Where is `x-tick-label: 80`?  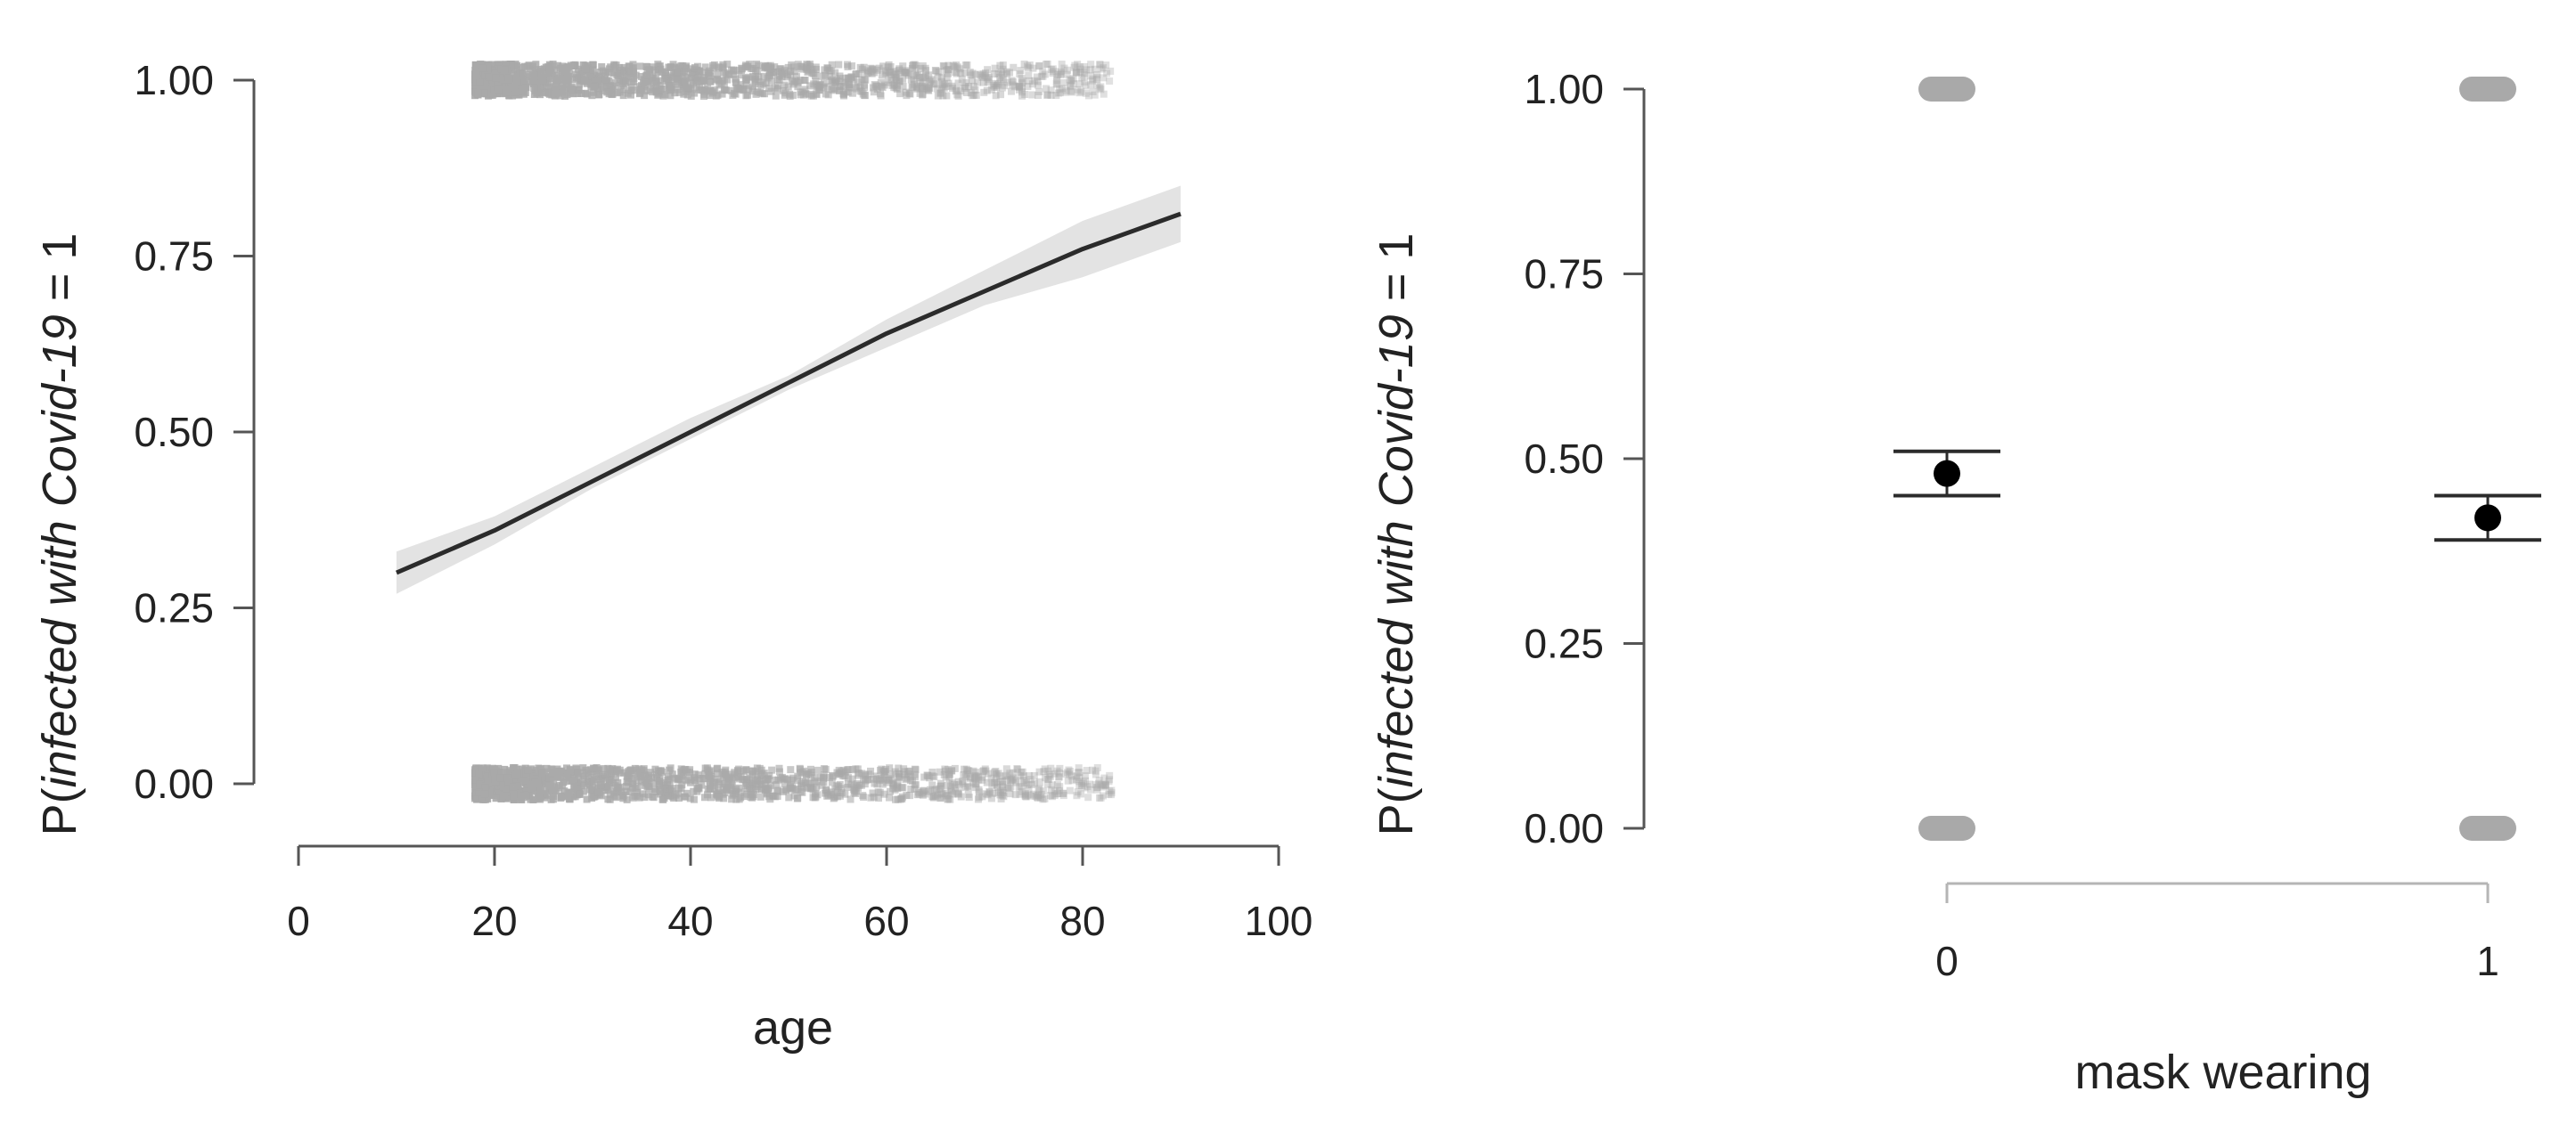 x-tick-label: 80 is located at coordinates (1082, 921).